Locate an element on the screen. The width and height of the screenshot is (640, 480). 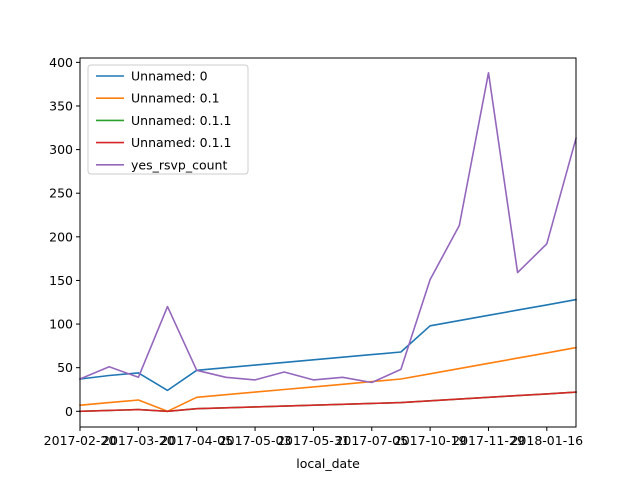
x-tick-label: 2017-11-29 is located at coordinates (488, 440).